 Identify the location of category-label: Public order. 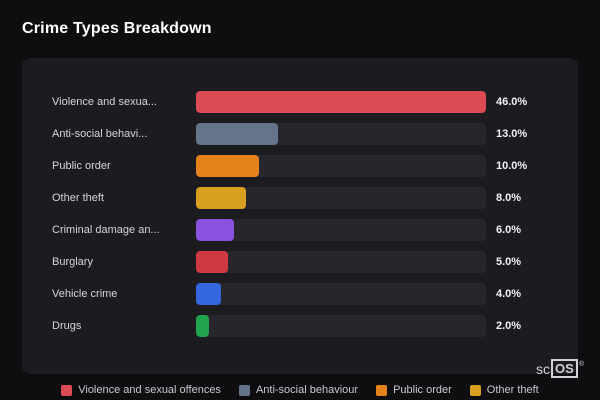
(81, 166).